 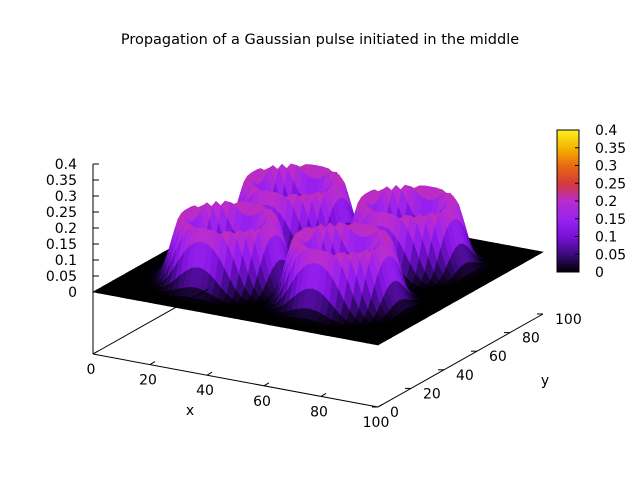 What do you see at coordinates (235, 380) in the screenshot?
I see `x-axis-line` at bounding box center [235, 380].